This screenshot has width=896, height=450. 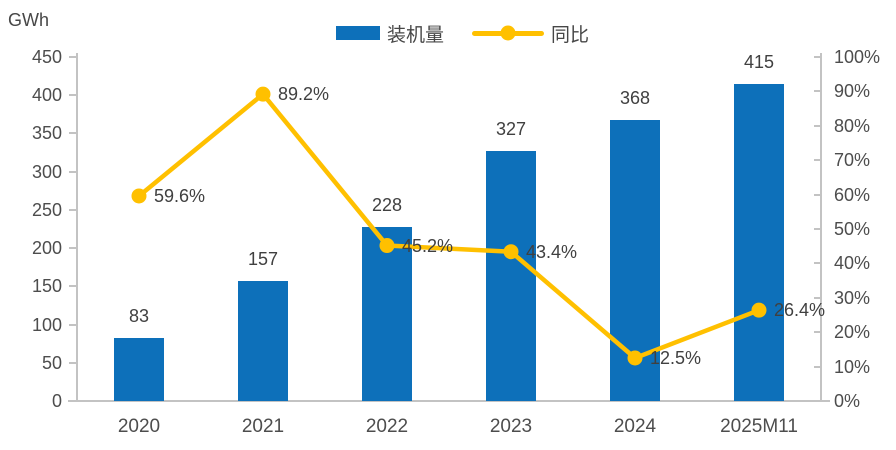 I want to click on line-marker-2020, so click(x=139, y=196).